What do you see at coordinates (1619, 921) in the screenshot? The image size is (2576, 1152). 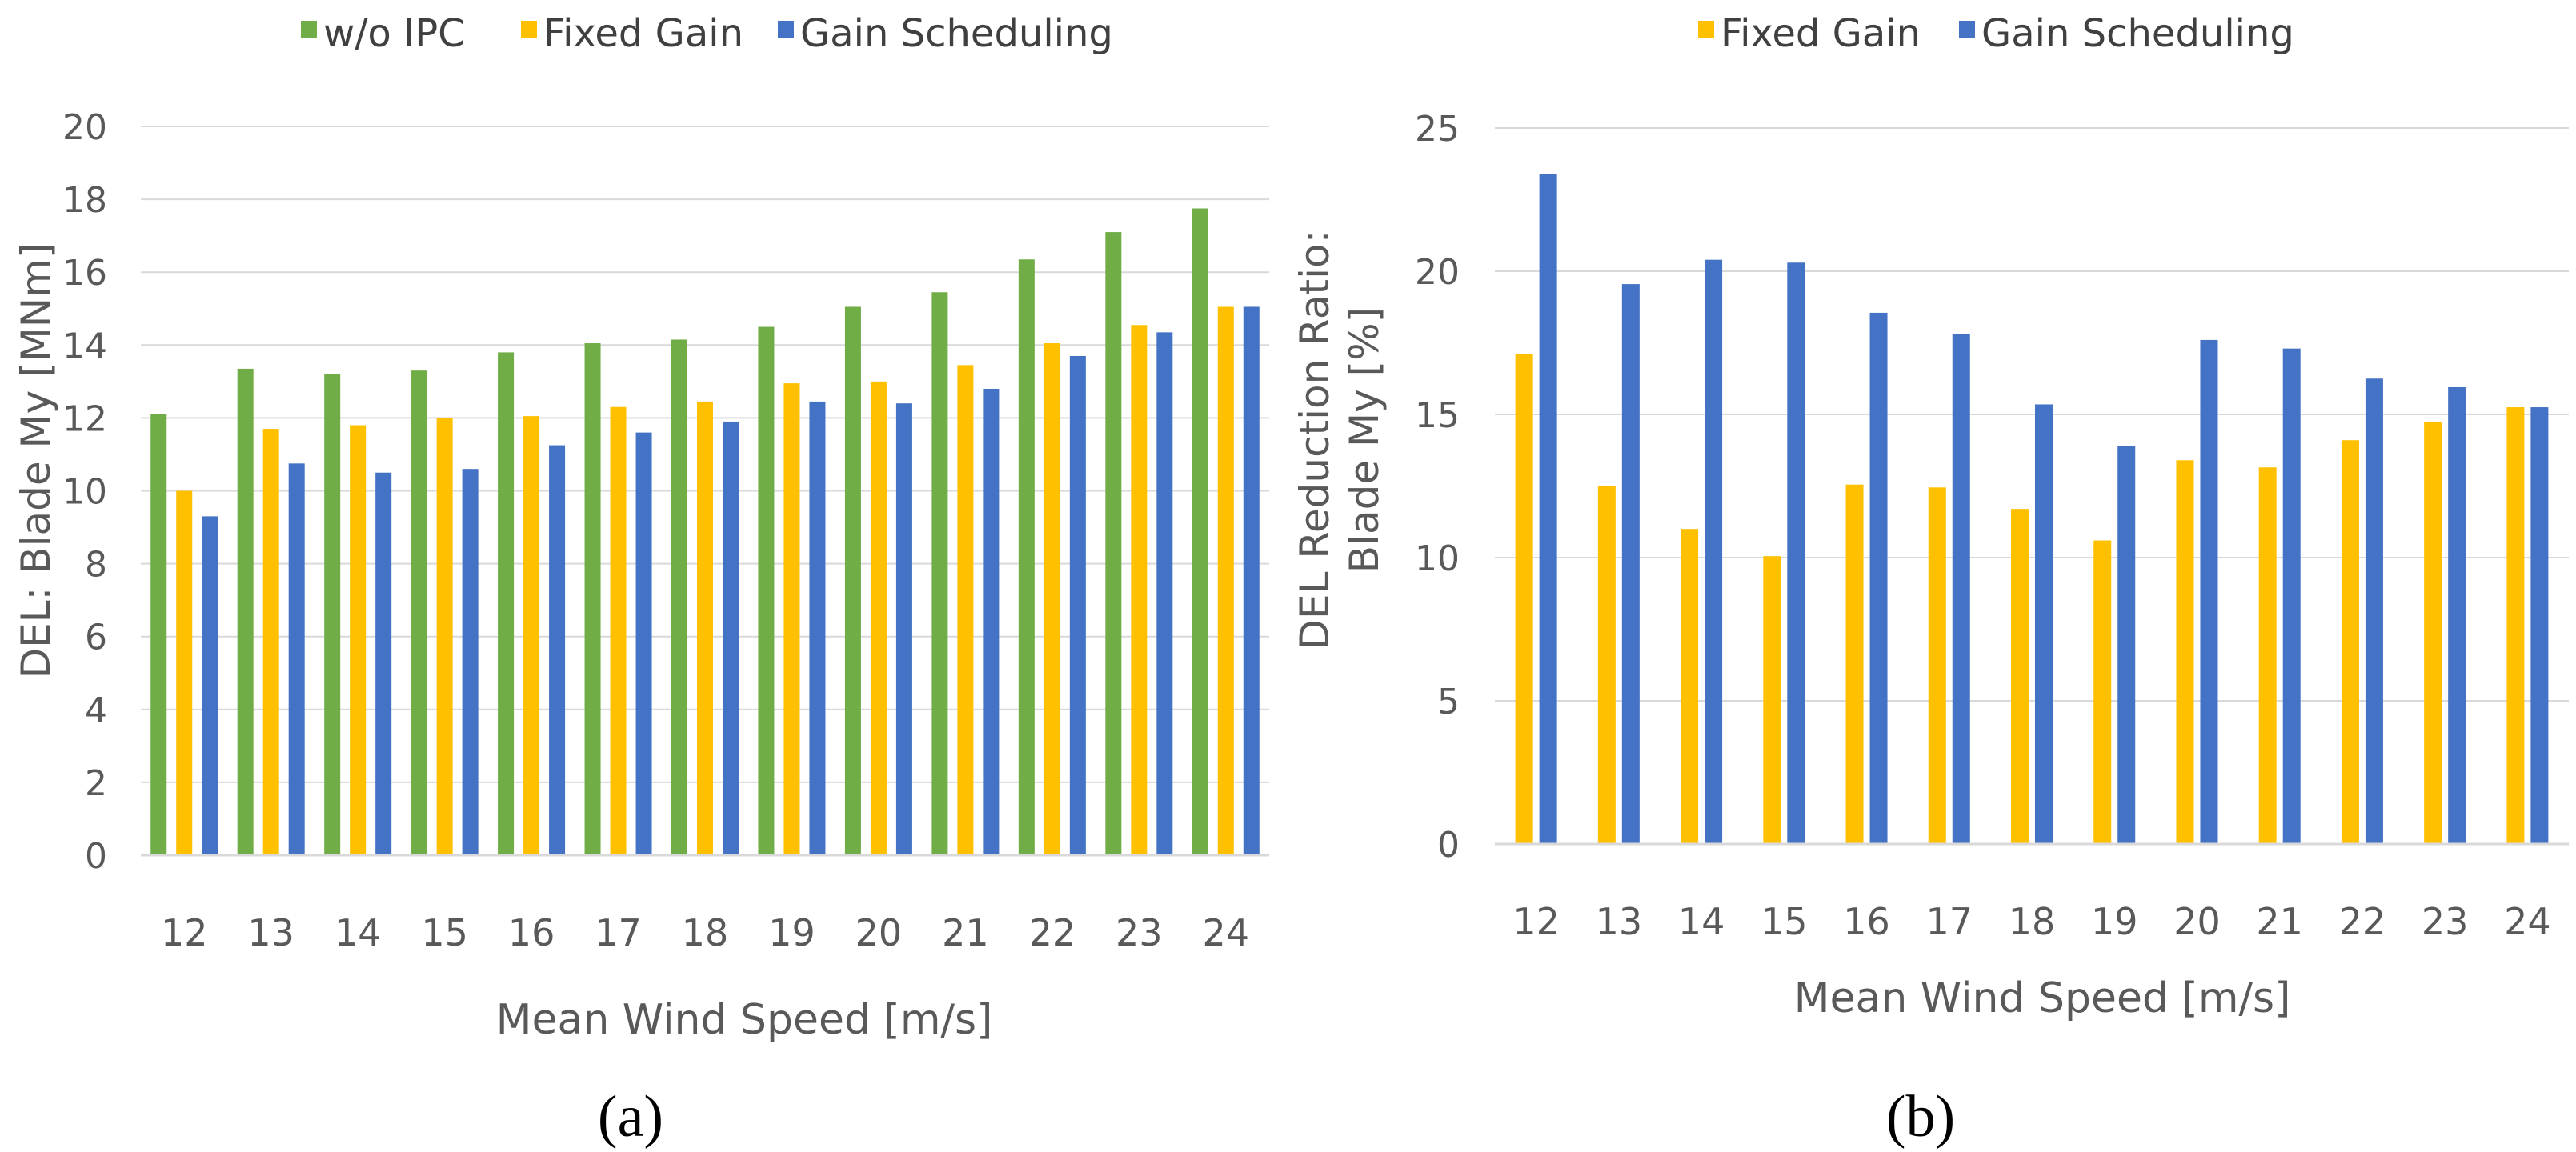 I see `x-tick-b-13: 13` at bounding box center [1619, 921].